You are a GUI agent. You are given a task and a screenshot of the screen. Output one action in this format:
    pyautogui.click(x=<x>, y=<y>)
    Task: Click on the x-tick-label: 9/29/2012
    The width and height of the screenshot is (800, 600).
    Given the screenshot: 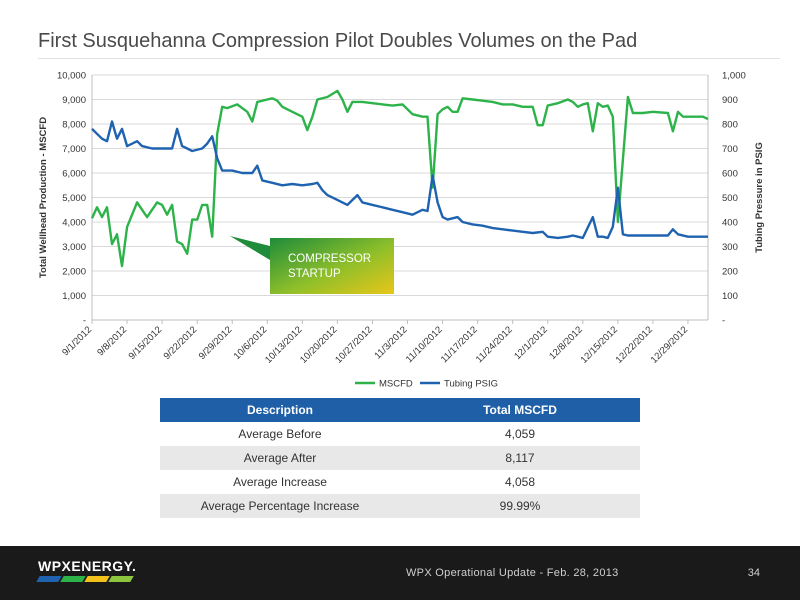 What is the action you would take?
    pyautogui.click(x=216, y=343)
    